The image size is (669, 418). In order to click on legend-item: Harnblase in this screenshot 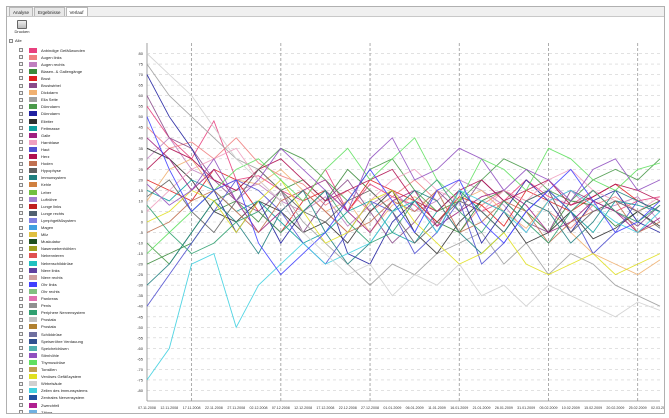, I will do `click(34, 142)`.